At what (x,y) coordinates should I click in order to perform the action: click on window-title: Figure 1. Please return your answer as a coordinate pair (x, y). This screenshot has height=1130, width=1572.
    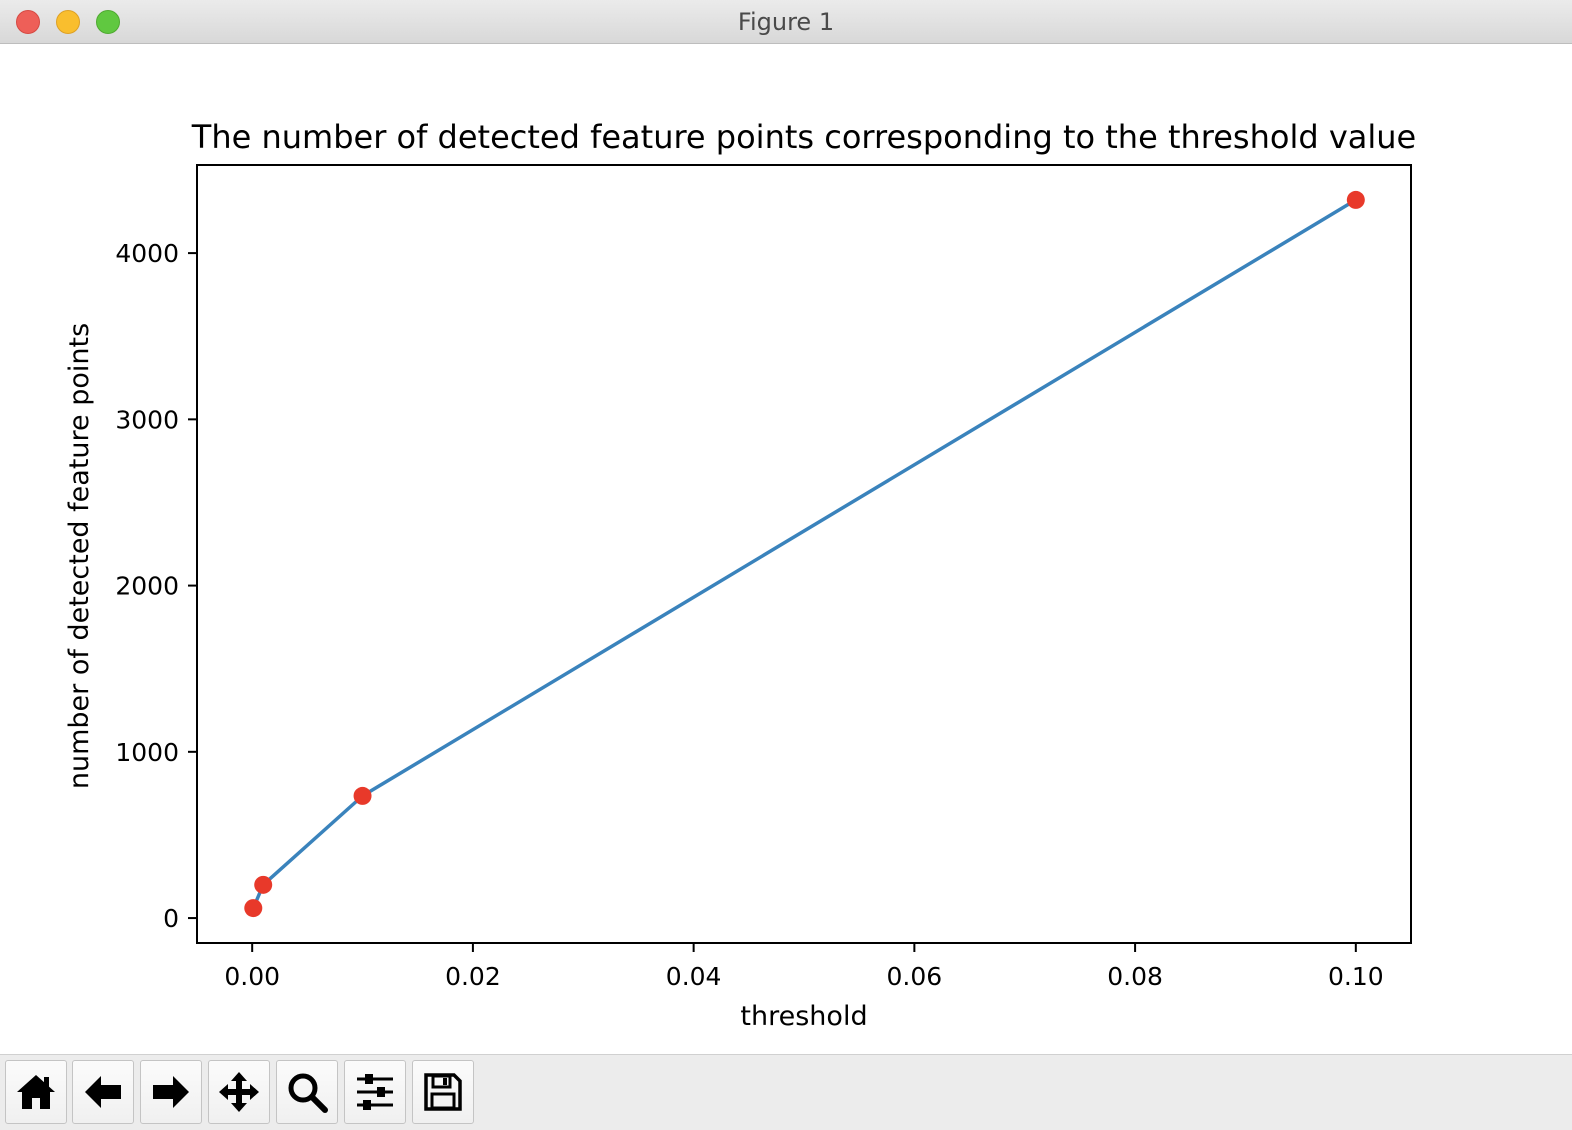
    Looking at the image, I should click on (786, 22).